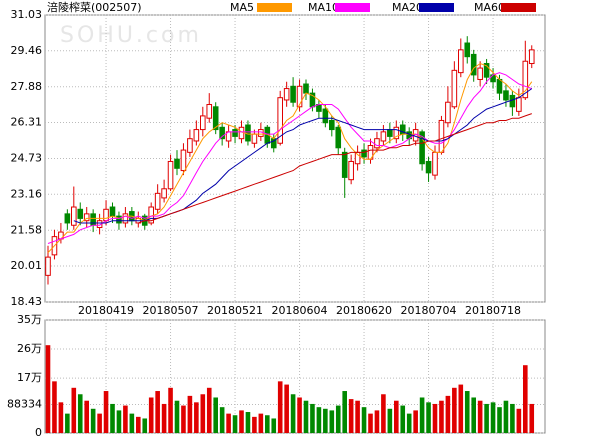 The image size is (600, 440). I want to click on y-tick-label: 24.73, so click(27, 158).